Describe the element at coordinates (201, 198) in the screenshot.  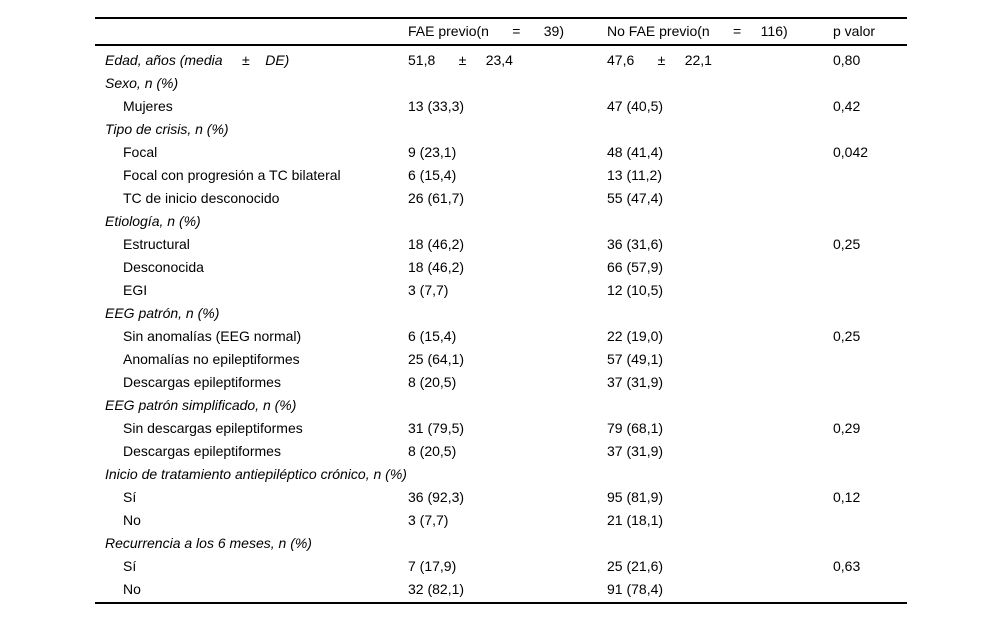
I see `row-label: TC de inicio desconocido` at that location.